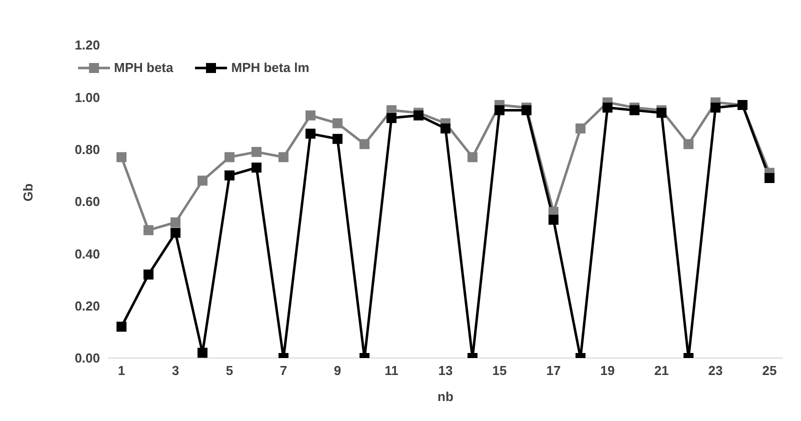 This screenshot has width=801, height=421. I want to click on y-tick-label: 0.80, so click(87, 149).